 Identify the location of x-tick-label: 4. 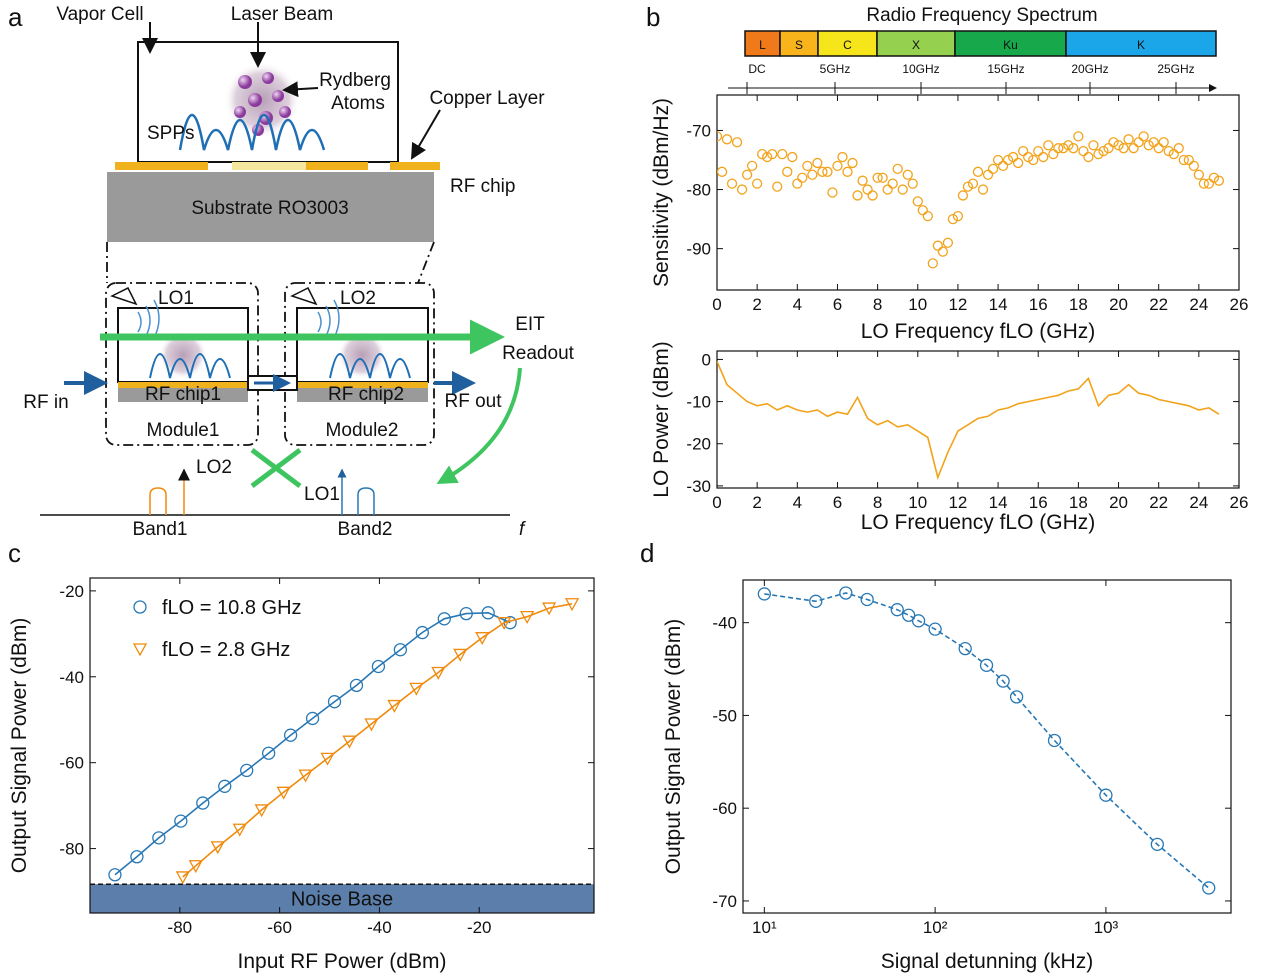
(797, 502).